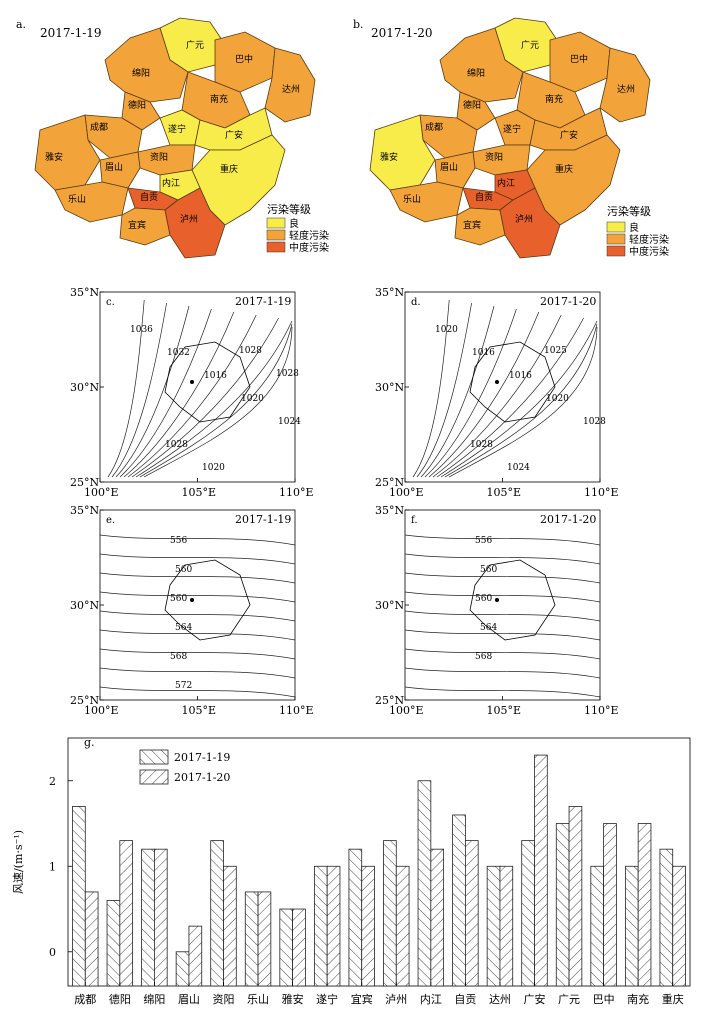 This screenshot has height=1023, width=727. Describe the element at coordinates (524, 219) in the screenshot. I see `city-label: 泸州` at that location.